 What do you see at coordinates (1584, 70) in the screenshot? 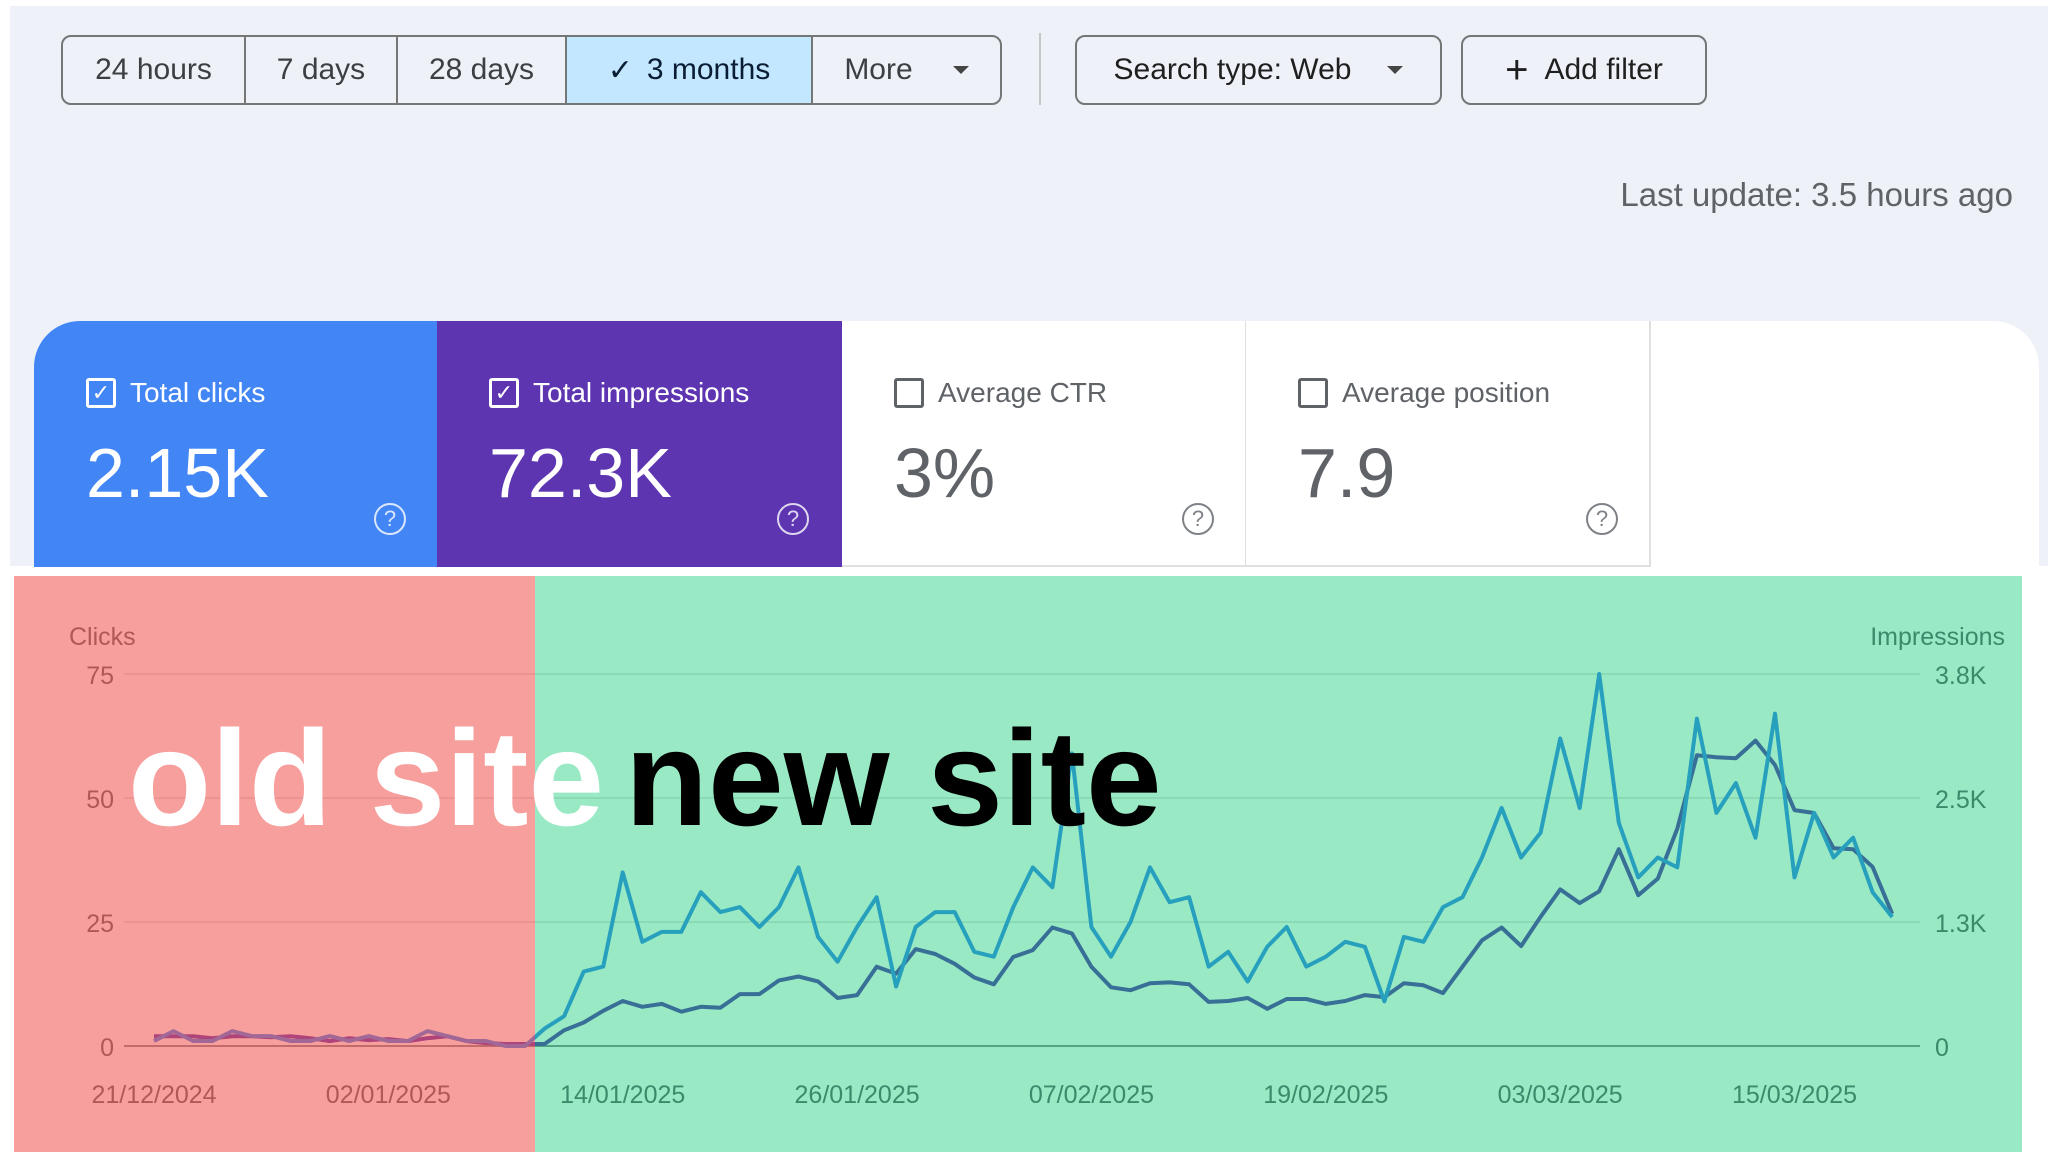
I see `add-filter-button: + Add filter` at bounding box center [1584, 70].